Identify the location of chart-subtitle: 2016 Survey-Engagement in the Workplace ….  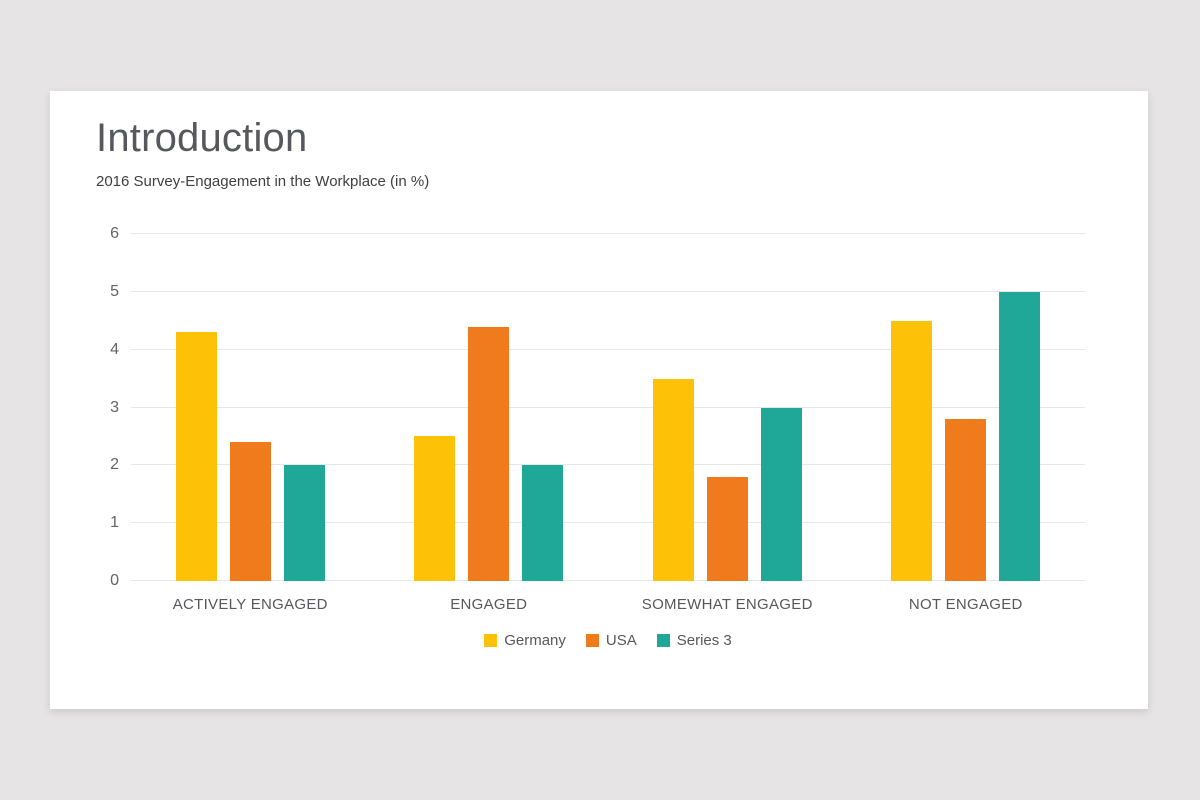
(263, 181).